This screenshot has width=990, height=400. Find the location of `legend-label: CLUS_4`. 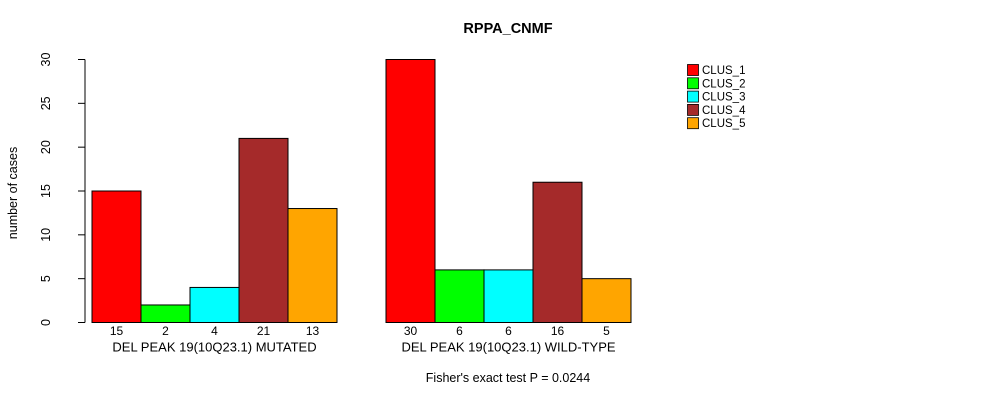

legend-label: CLUS_4 is located at coordinates (724, 111).